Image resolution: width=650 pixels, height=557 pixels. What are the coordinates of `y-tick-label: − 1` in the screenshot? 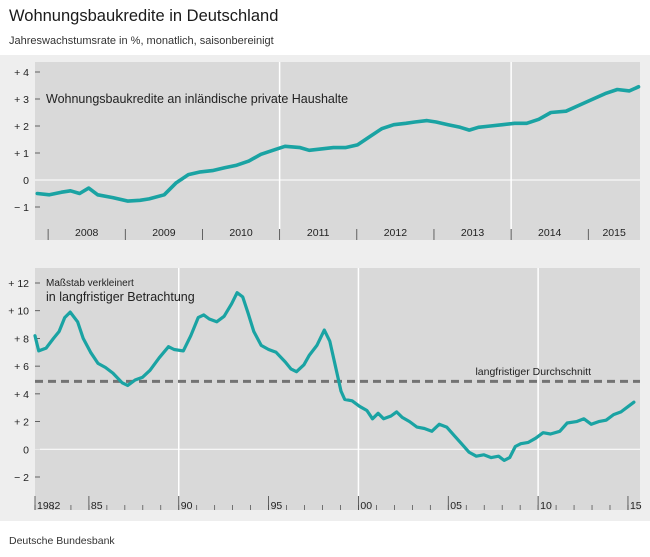 It's located at (21, 208).